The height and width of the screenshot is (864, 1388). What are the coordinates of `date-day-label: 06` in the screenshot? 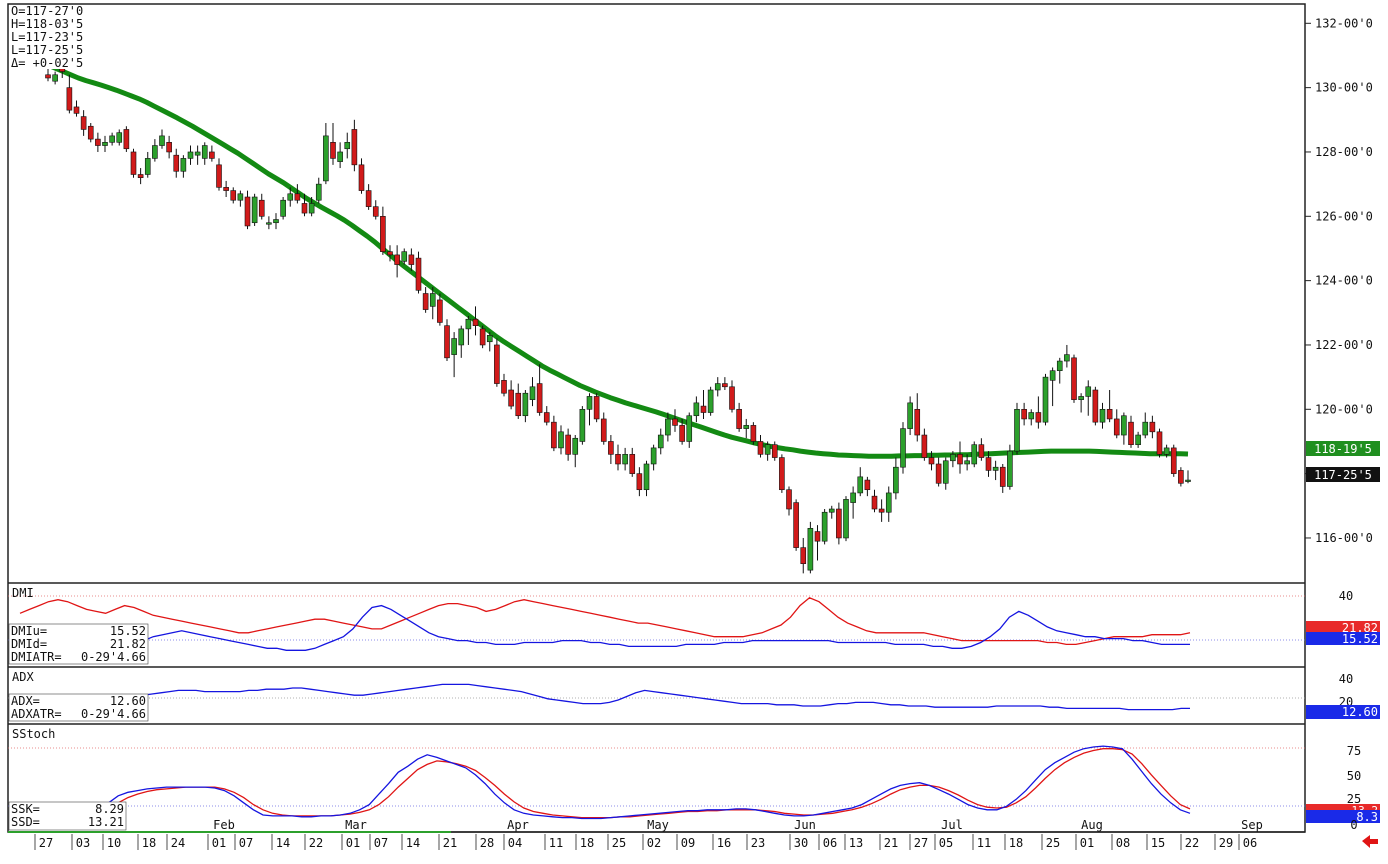 It's located at (1250, 843).